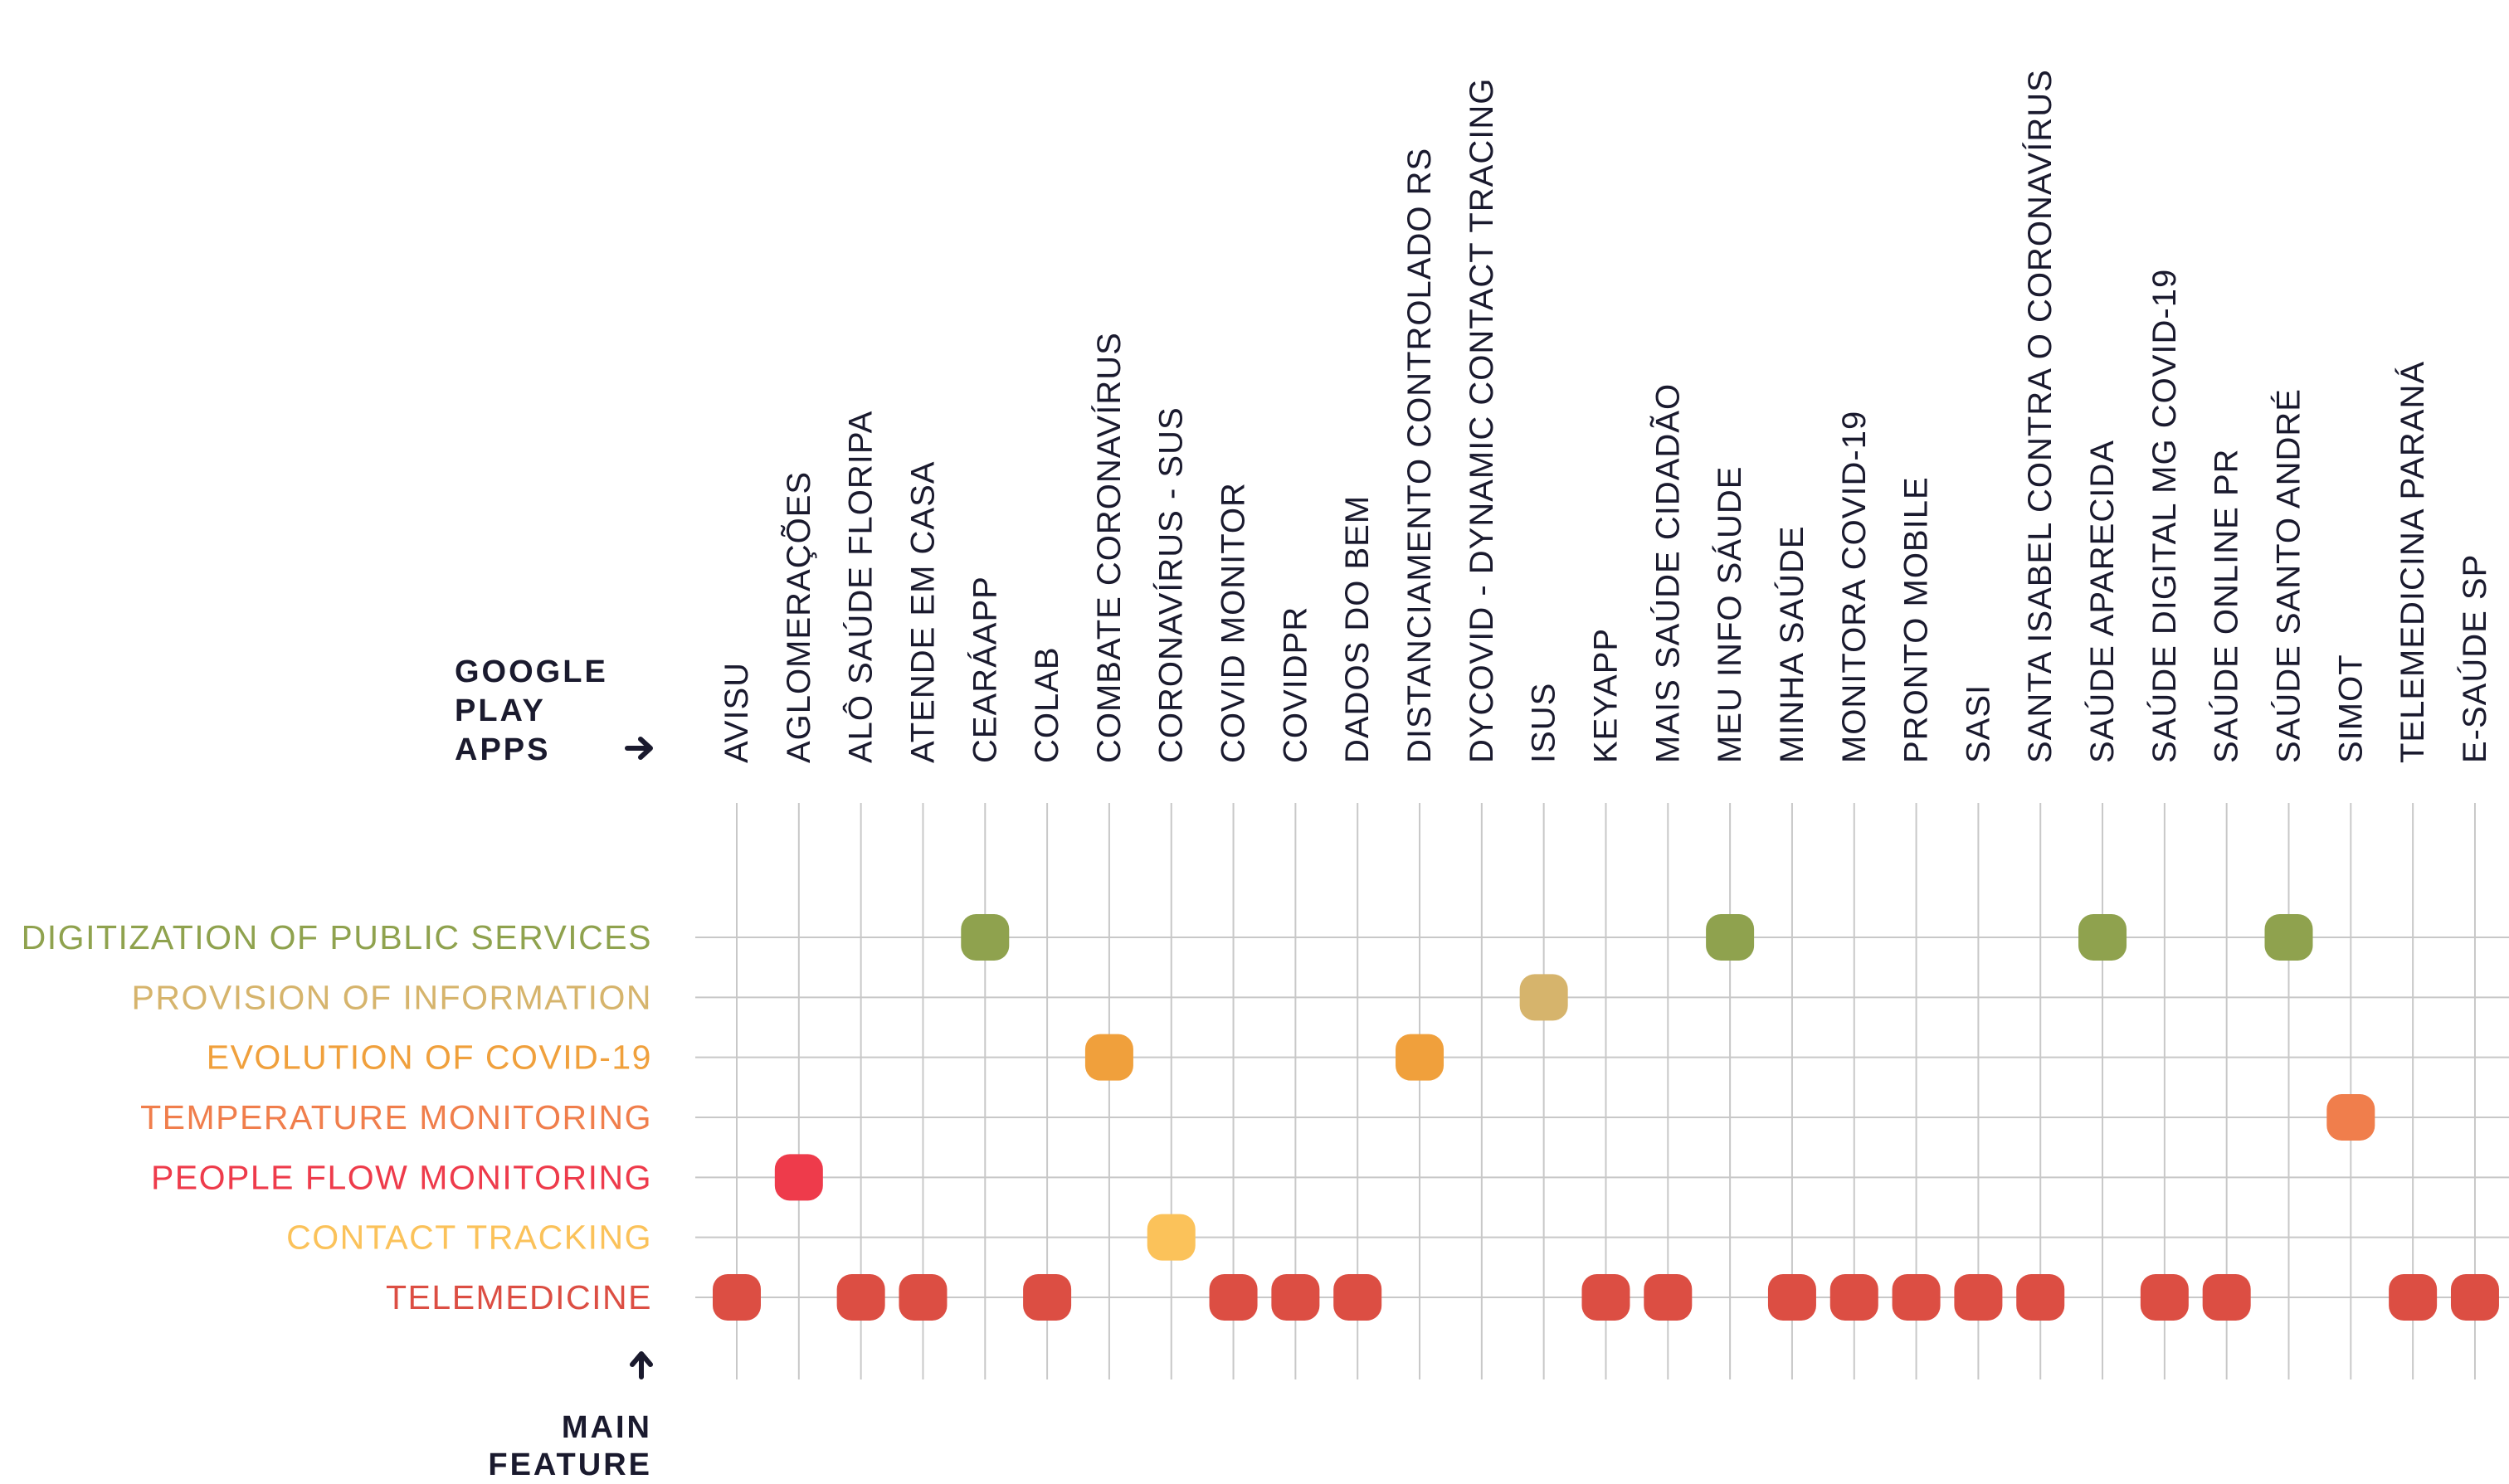  I want to click on app-label: COMBATE CORONAVÍRUS, so click(1109, 547).